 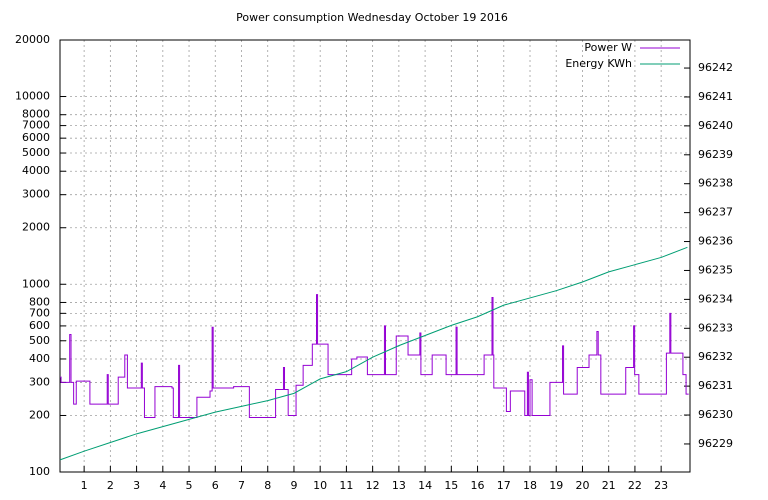 What do you see at coordinates (715, 327) in the screenshot?
I see `y2-tick-label: 96233` at bounding box center [715, 327].